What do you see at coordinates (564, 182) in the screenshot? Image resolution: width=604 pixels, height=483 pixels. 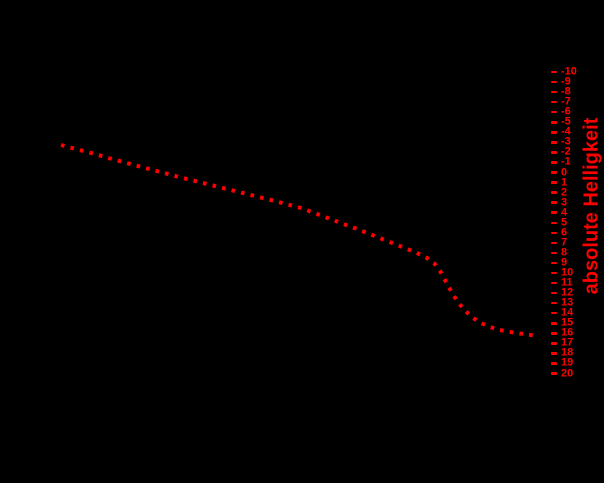 I see `right-axis-tick-label: 1` at bounding box center [564, 182].